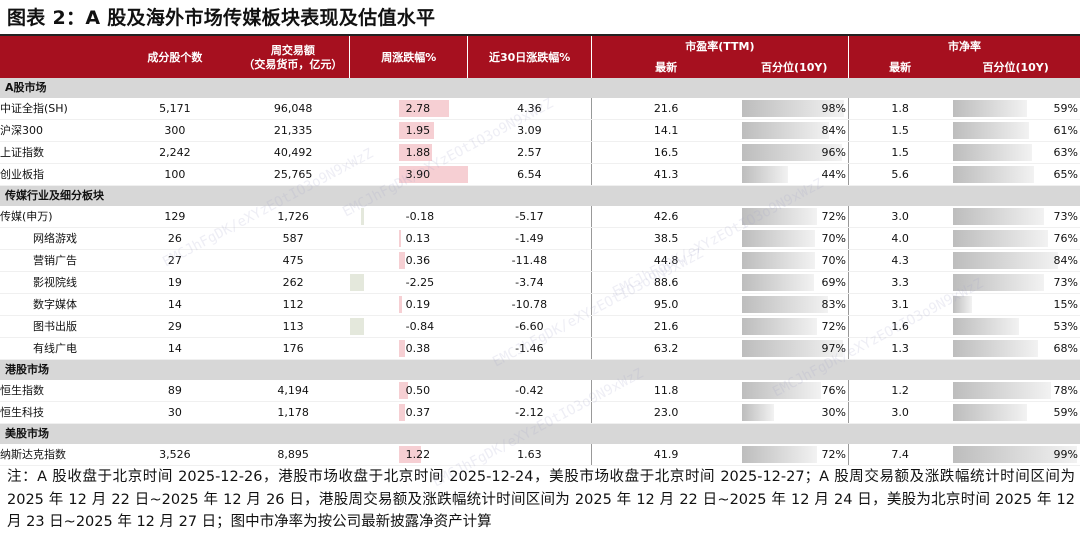 The width and height of the screenshot is (1080, 534). I want to click on weekly-change-value: 0.37, so click(418, 412).